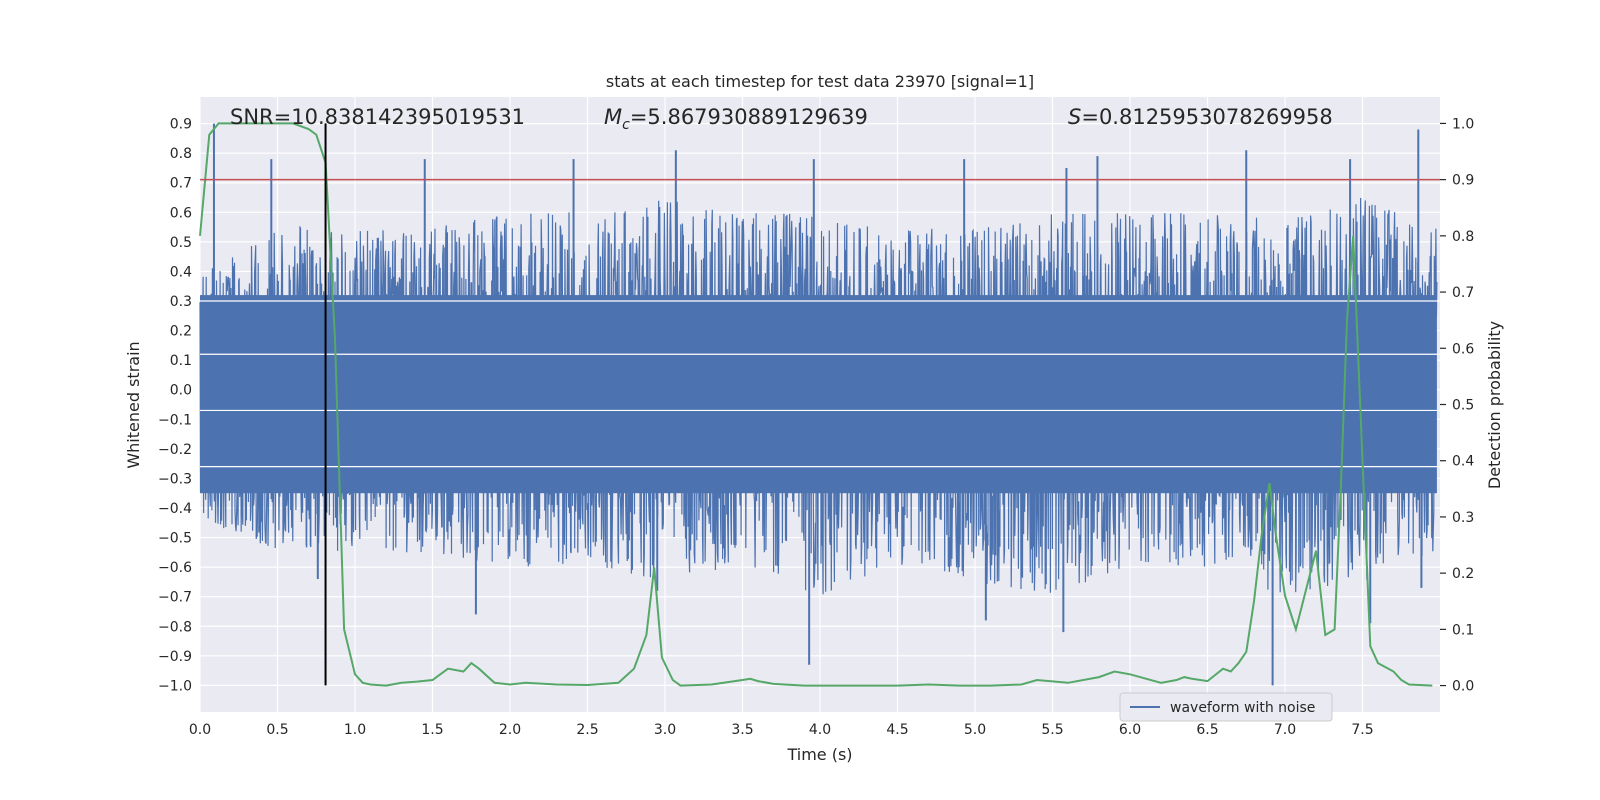 The width and height of the screenshot is (1600, 800). What do you see at coordinates (1207, 730) in the screenshot?
I see `x-tick-label: 6.5` at bounding box center [1207, 730].